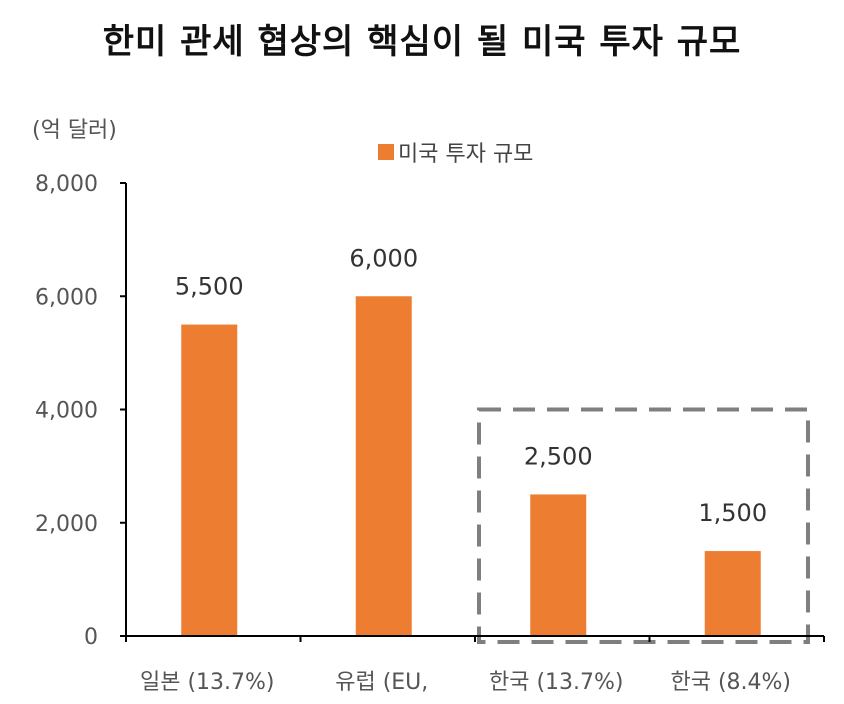 The height and width of the screenshot is (704, 844). Describe the element at coordinates (422, 42) in the screenshot. I see `chart-title: 한미 관세 협상의 핵심이 될 미국 투자 규모` at that location.